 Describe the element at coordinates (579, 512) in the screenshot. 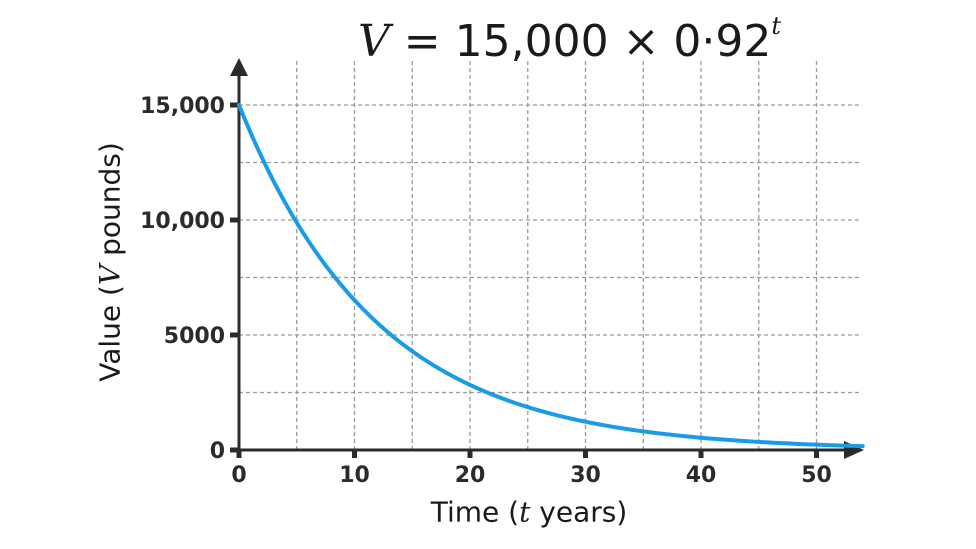

I see `x-axis-label-suffix: years)` at that location.